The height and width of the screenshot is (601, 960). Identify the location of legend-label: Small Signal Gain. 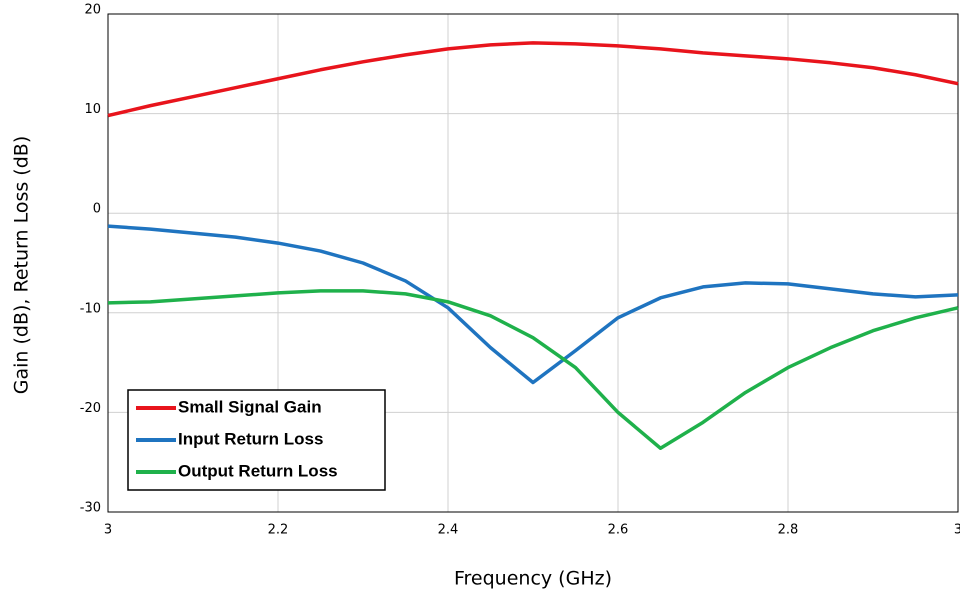
(250, 406).